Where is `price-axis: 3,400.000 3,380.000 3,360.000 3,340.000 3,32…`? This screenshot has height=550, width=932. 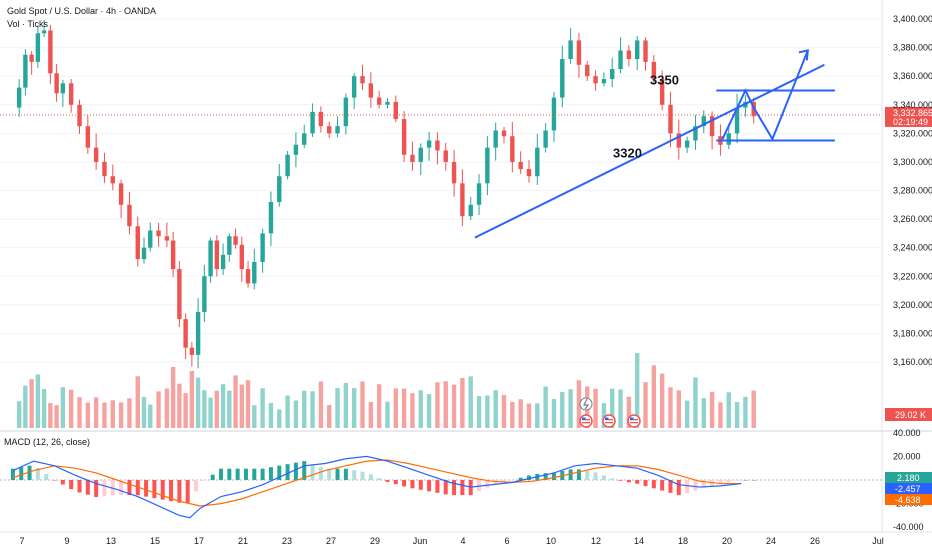
price-axis: 3,400.000 3,380.000 3,360.000 3,340.000 3,32… is located at coordinates (912, 190).